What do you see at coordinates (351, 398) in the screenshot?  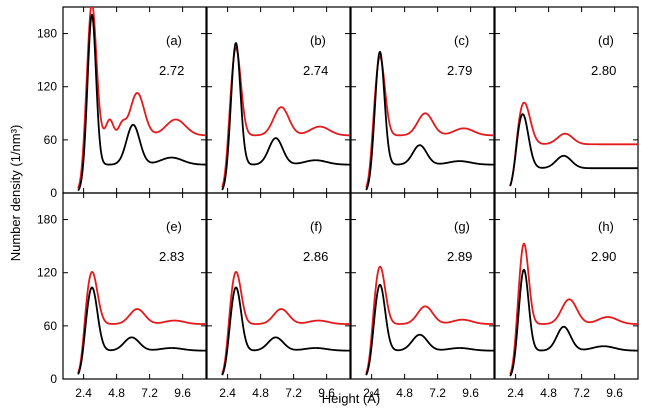 I see `x-axis-label: Height (Å)` at bounding box center [351, 398].